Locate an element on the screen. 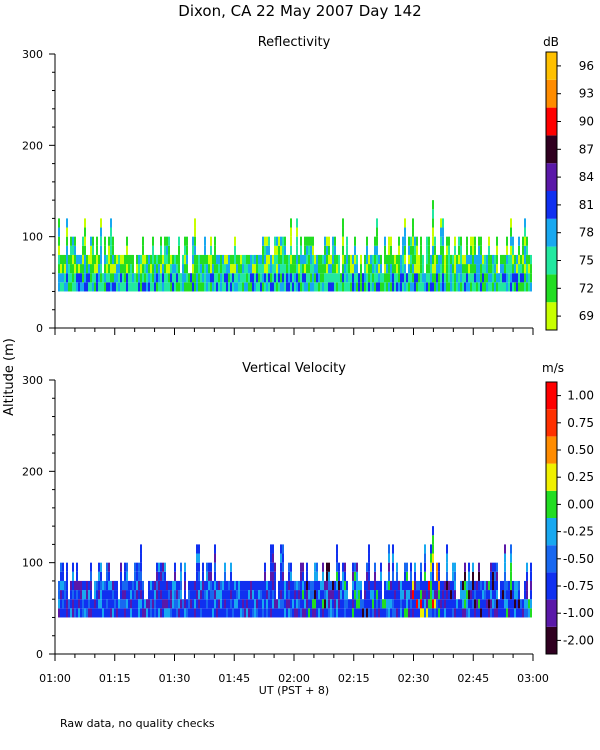  y-axis-label: Altitude (m) is located at coordinates (9, 377).